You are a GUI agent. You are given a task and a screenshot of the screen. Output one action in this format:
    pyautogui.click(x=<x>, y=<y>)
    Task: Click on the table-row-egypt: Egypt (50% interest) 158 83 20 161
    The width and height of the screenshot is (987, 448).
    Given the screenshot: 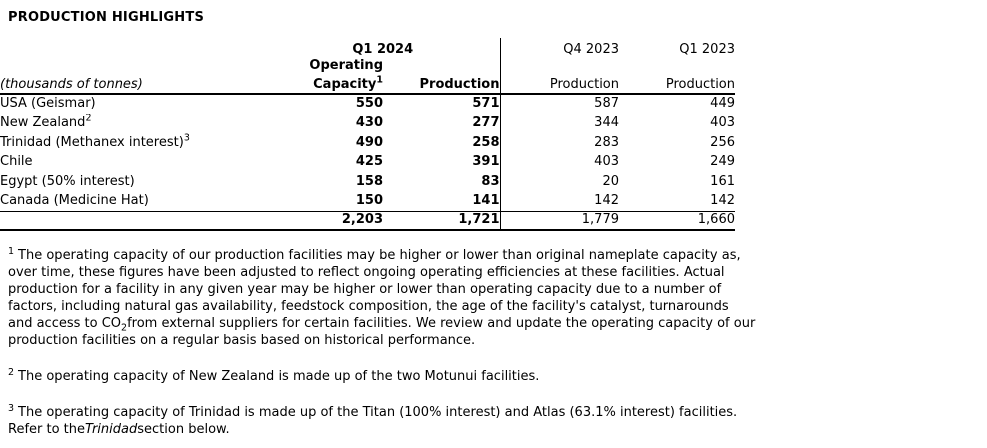 What is the action you would take?
    pyautogui.click(x=367, y=182)
    